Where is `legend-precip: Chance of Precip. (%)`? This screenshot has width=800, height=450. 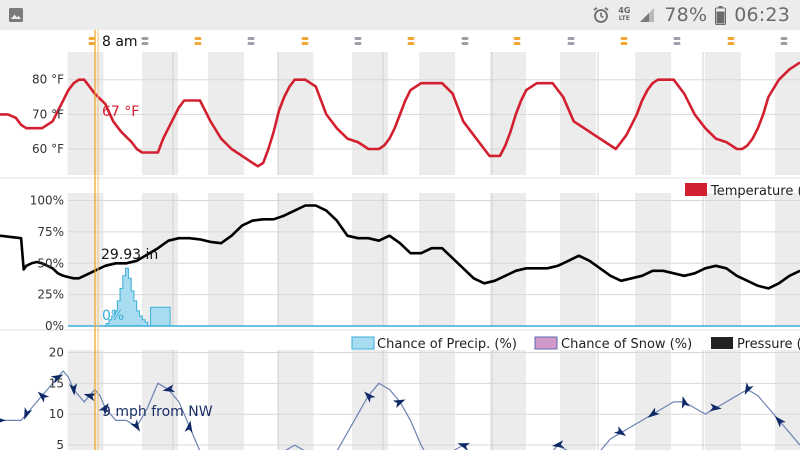 legend-precip: Chance of Precip. (%) is located at coordinates (434, 344).